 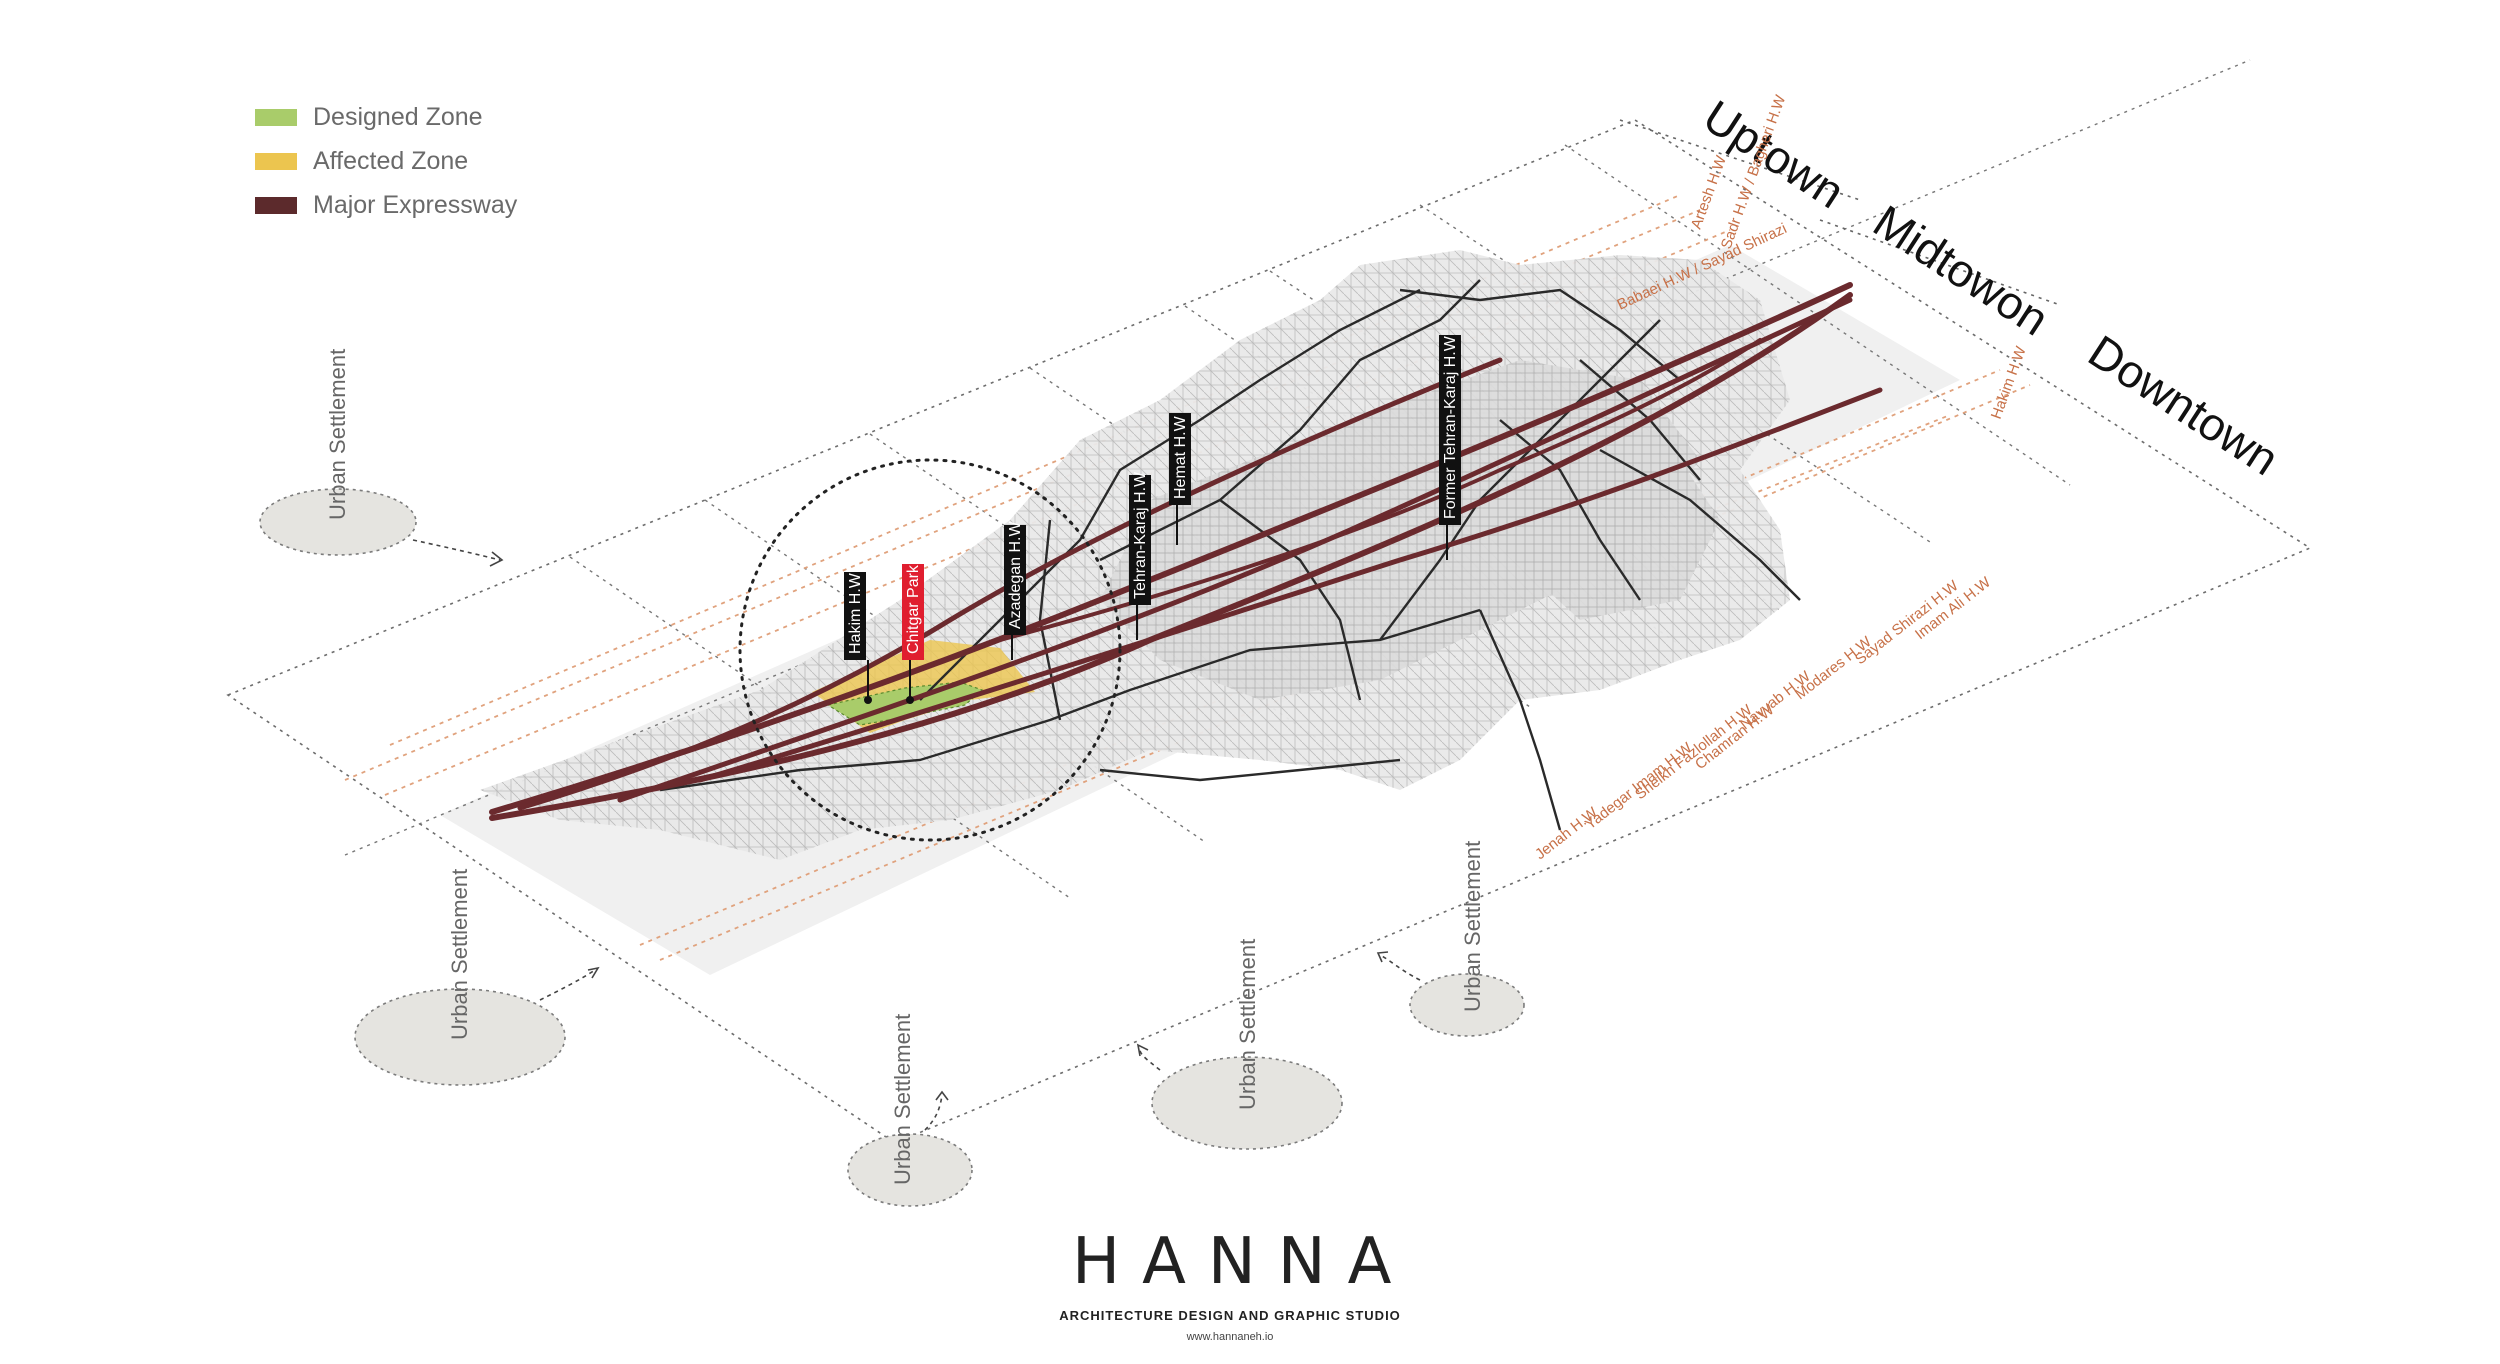 What do you see at coordinates (1450, 939) in the screenshot?
I see `settlement-5: Urban Settlement` at bounding box center [1450, 939].